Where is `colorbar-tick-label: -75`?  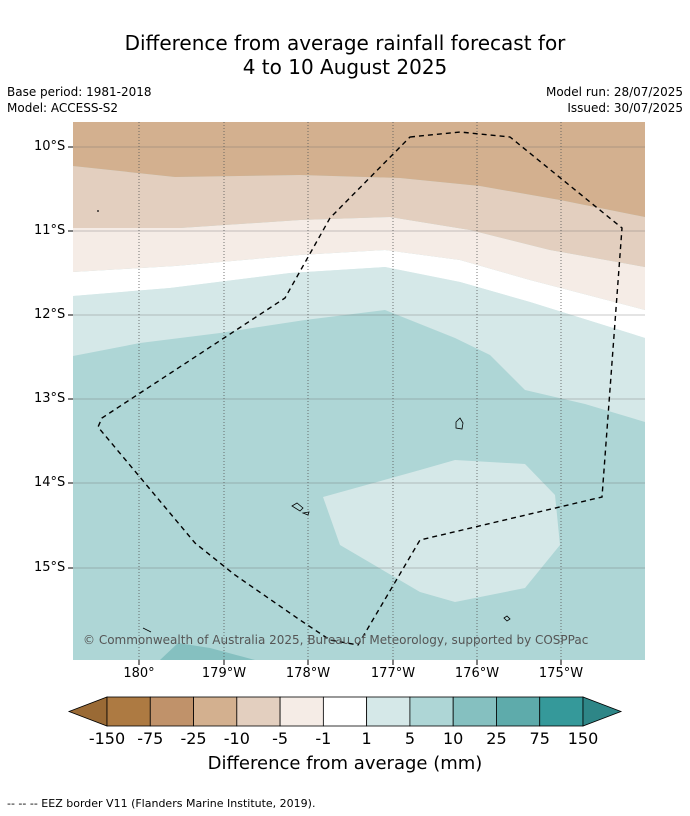 colorbar-tick-label: -75 is located at coordinates (150, 738).